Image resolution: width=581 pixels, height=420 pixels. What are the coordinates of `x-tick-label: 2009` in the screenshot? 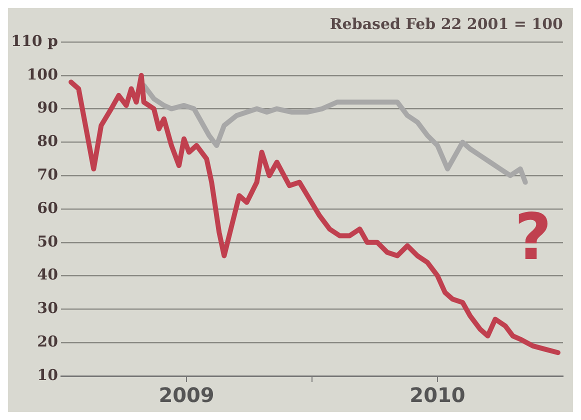 It's located at (186, 395).